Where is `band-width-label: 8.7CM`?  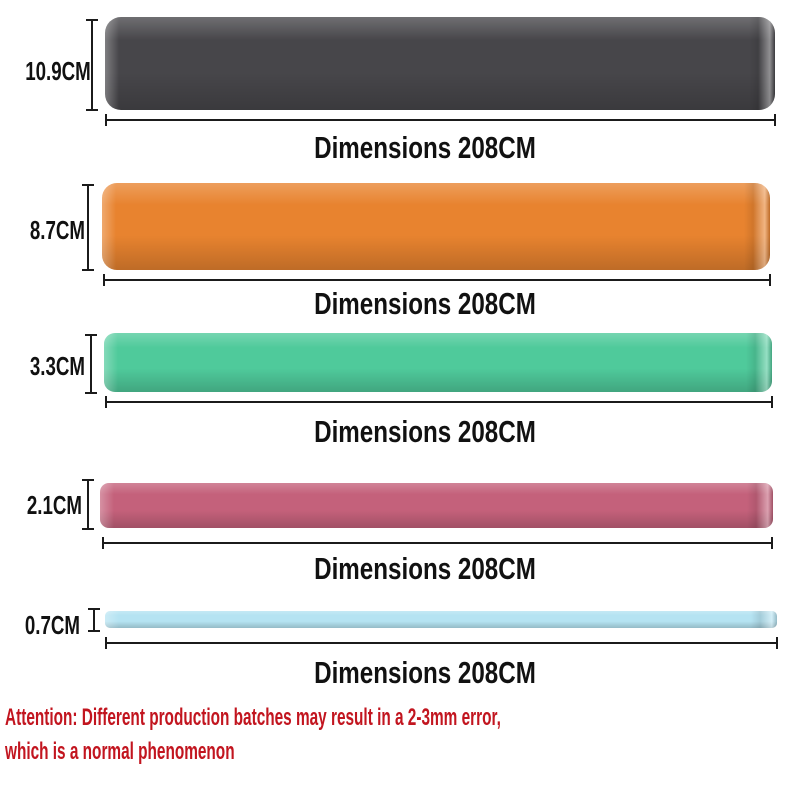
band-width-label: 8.7CM is located at coordinates (57, 230).